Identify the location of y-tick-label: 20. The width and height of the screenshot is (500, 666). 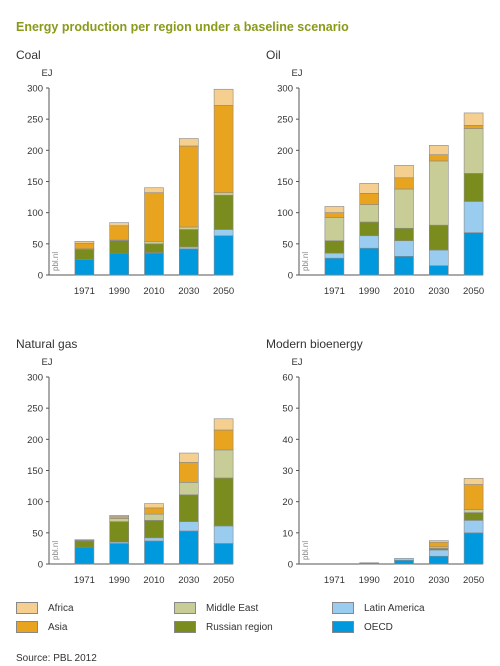
(287, 502).